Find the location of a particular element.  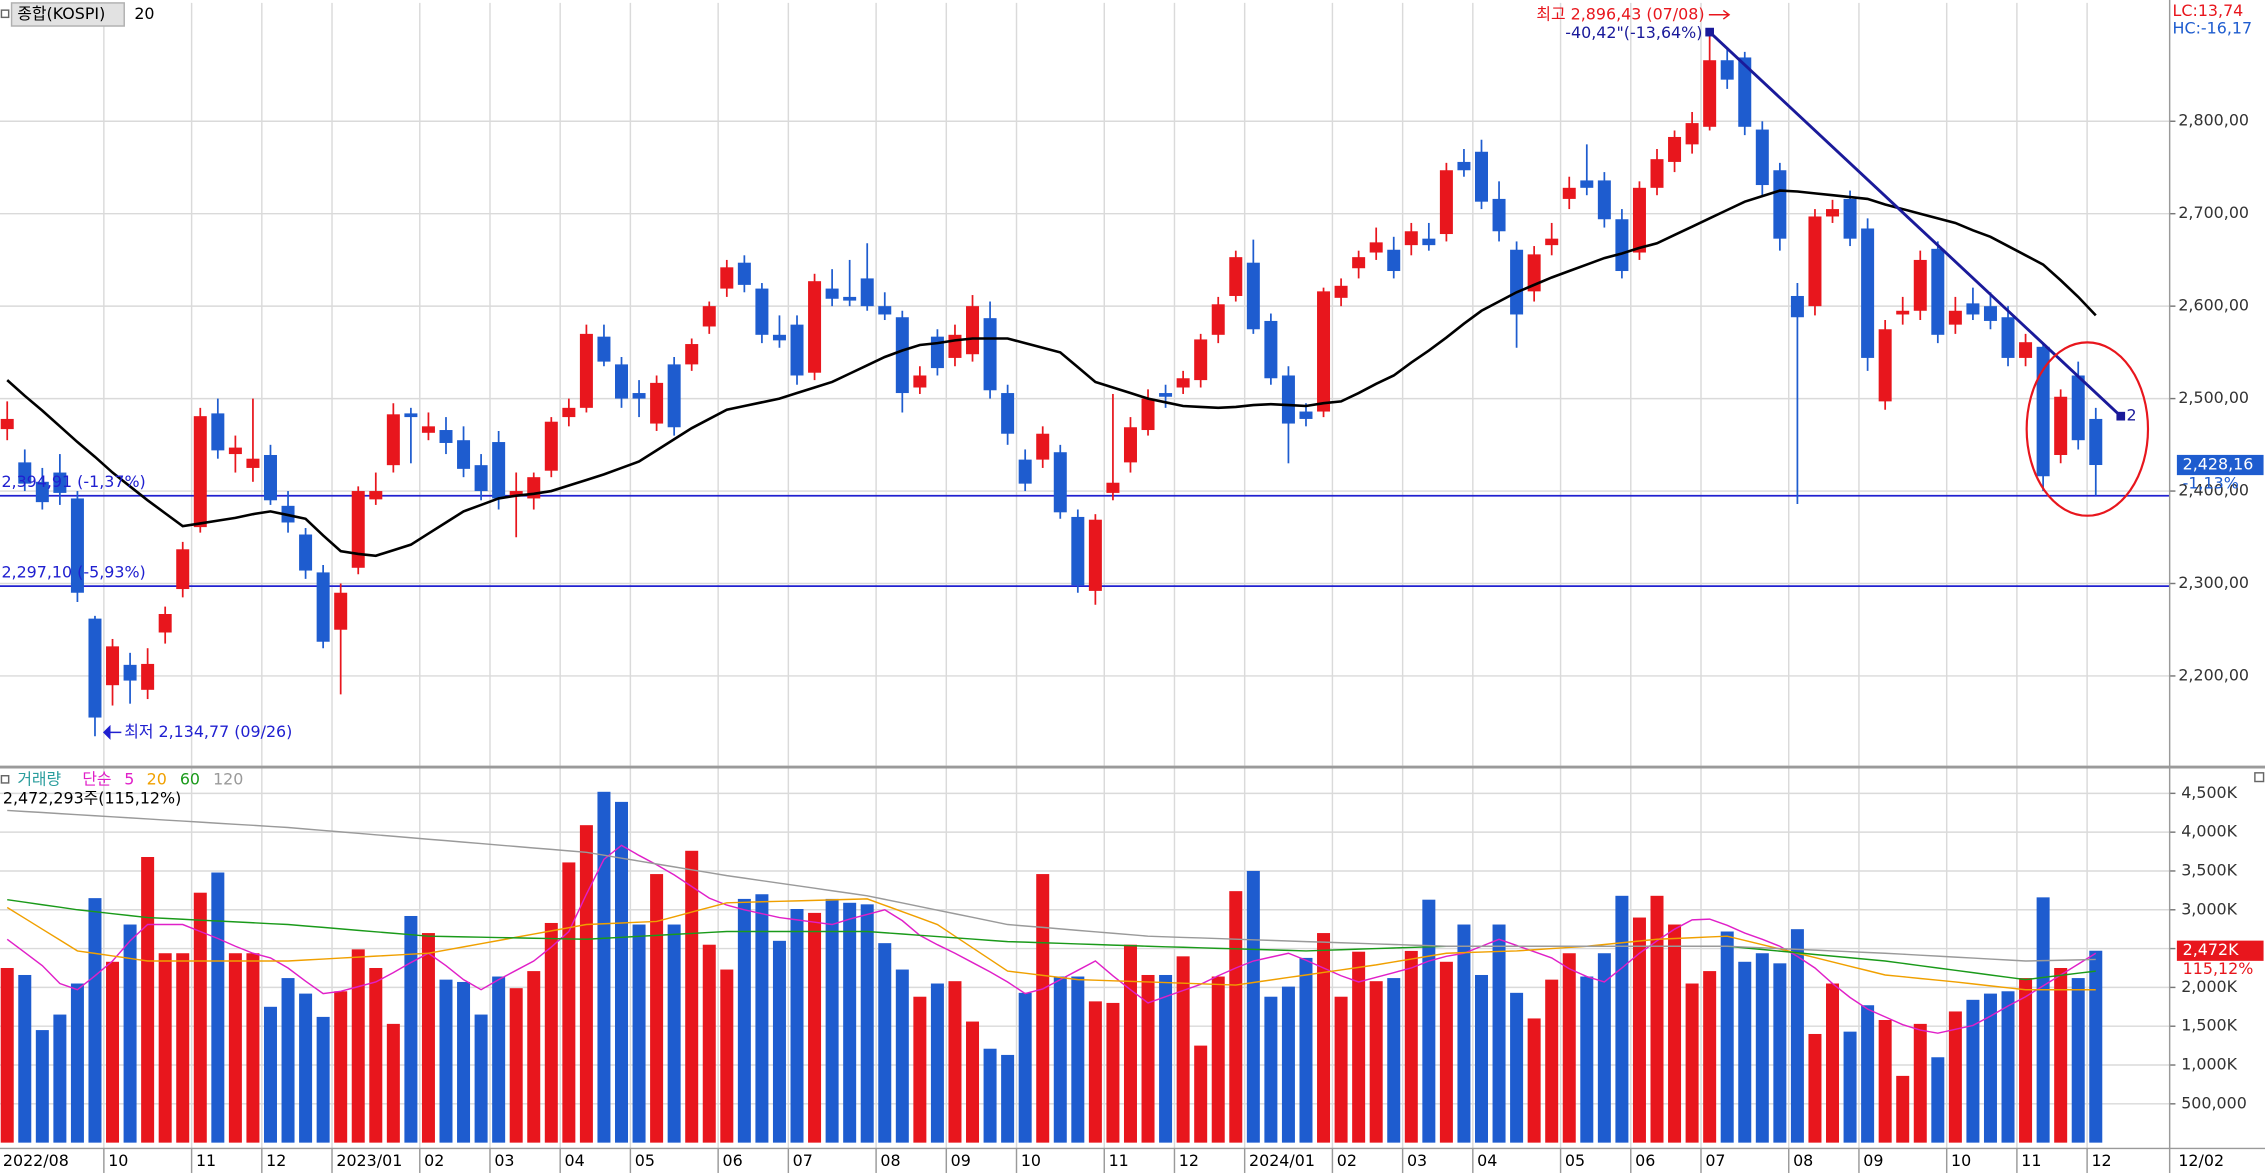

highlight-ellipse is located at coordinates (2087, 429).